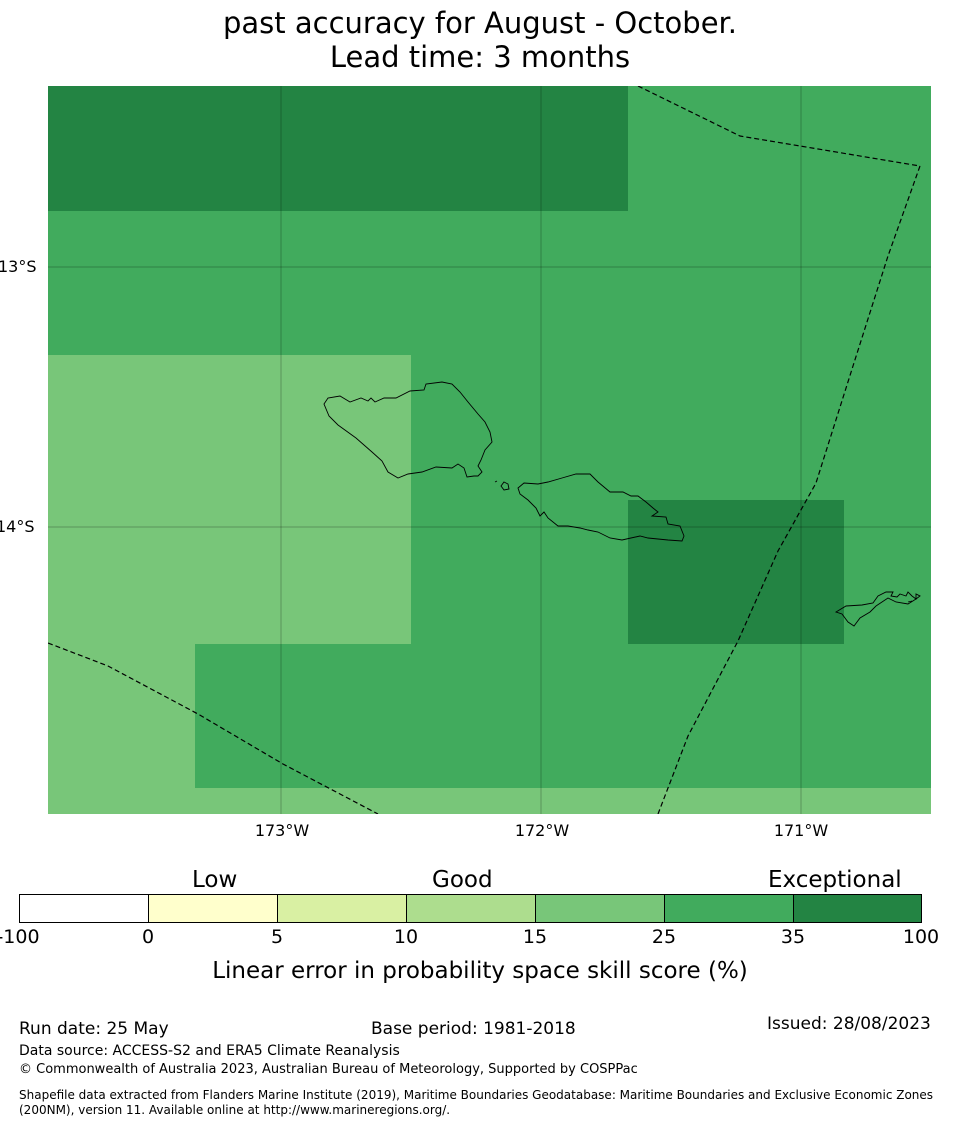 The image size is (960, 1125). What do you see at coordinates (877, 609) in the screenshot?
I see `tutuila-island-outline` at bounding box center [877, 609].